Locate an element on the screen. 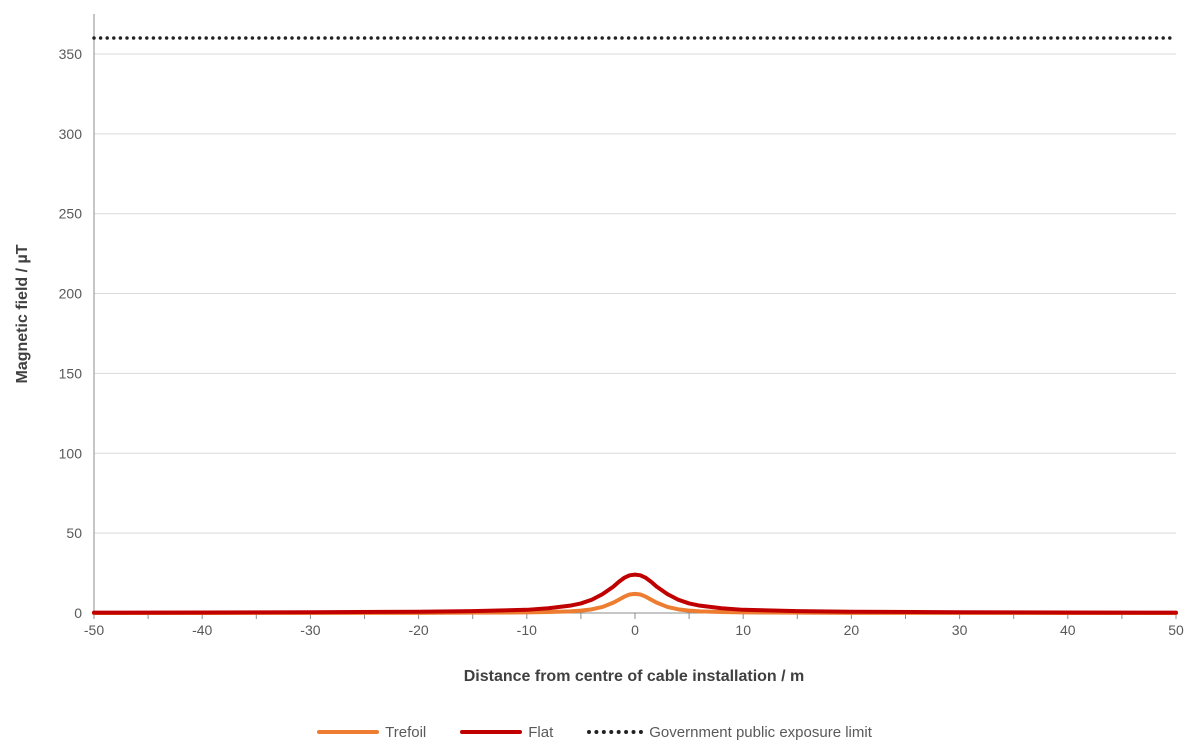 This screenshot has width=1189, height=742. x-tick-label: 40 is located at coordinates (1068, 630).